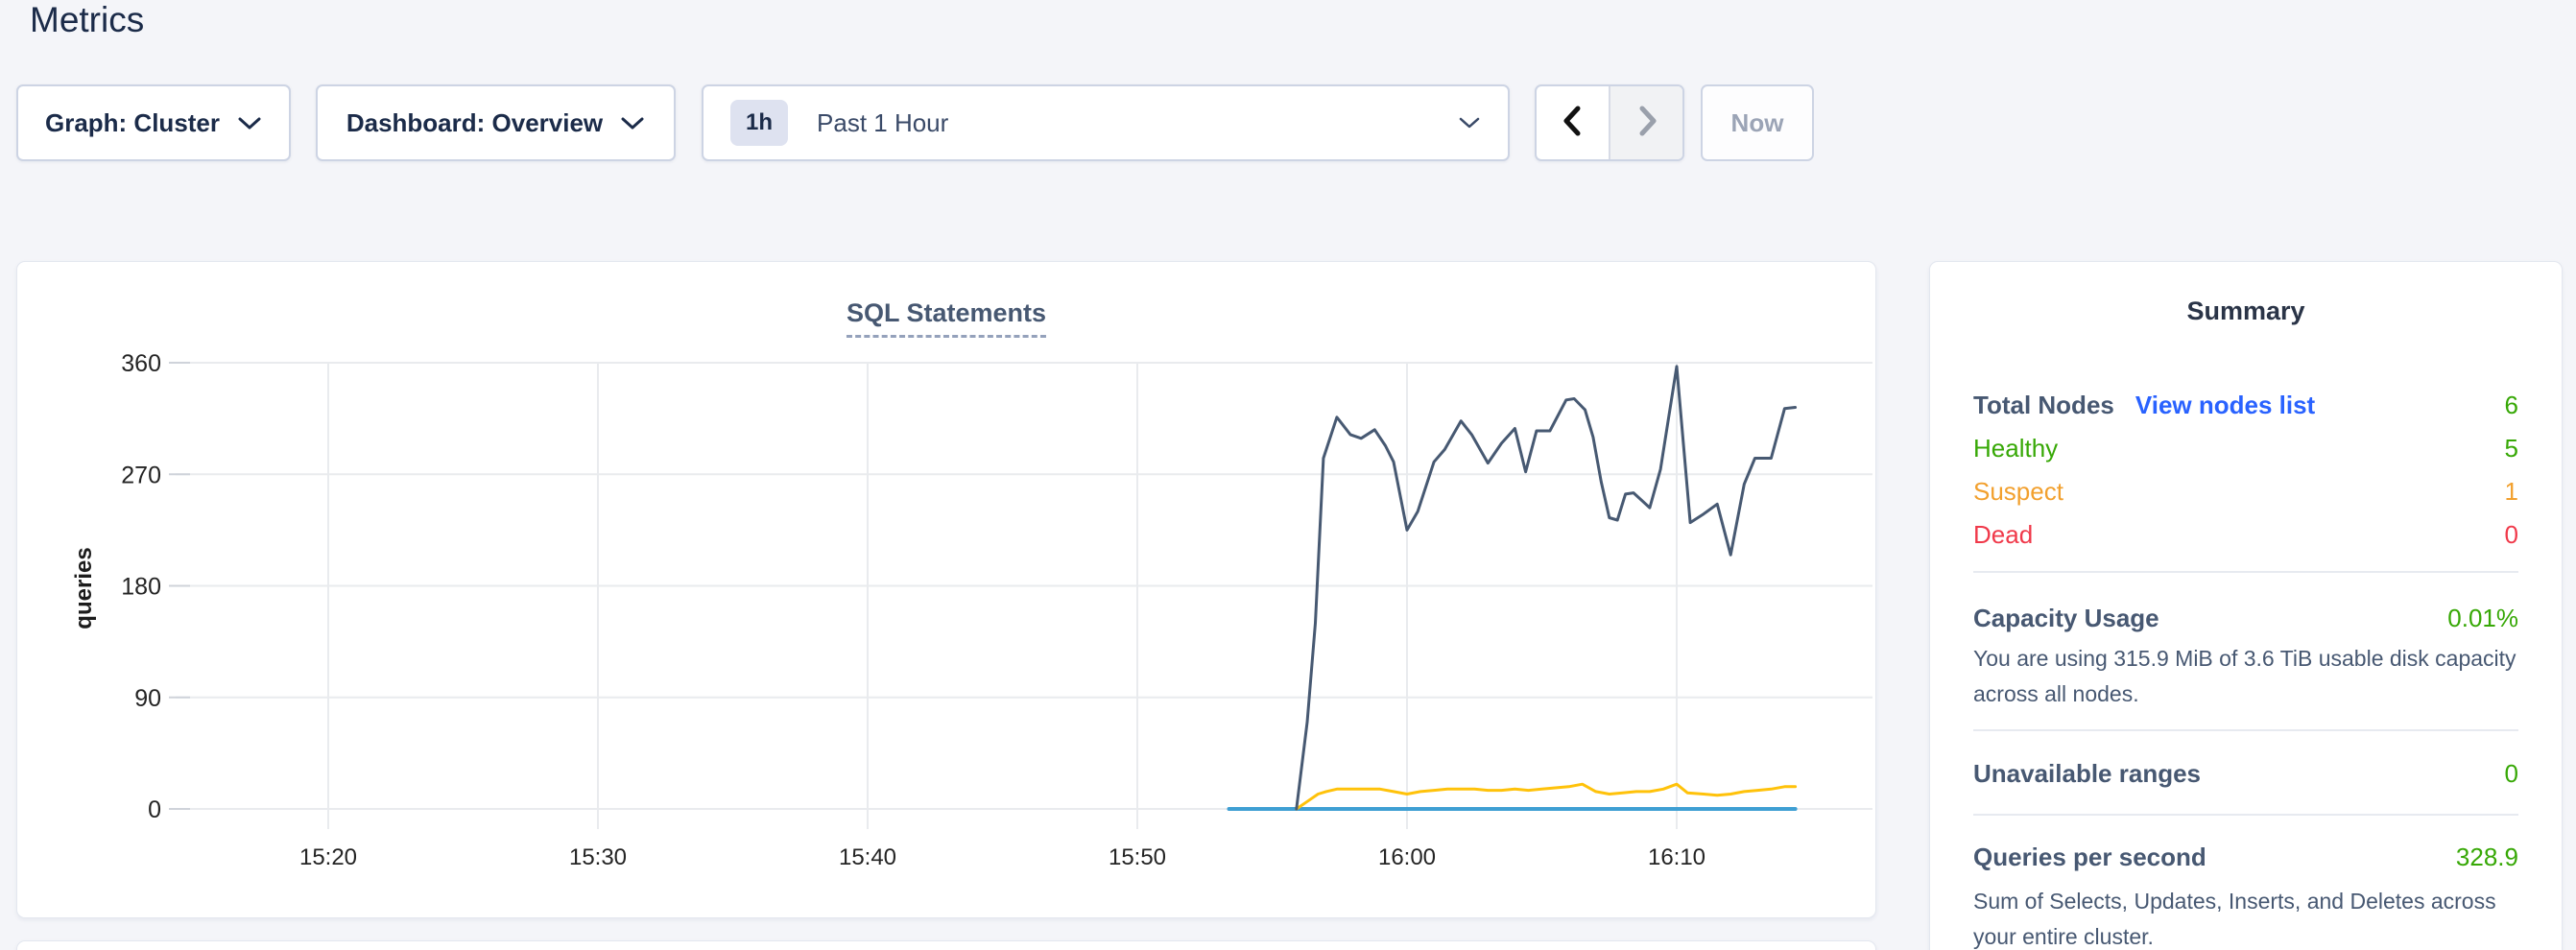 This screenshot has width=2576, height=950. Describe the element at coordinates (2066, 617) in the screenshot. I see `capacity-usage-label: Capacity Usage` at that location.